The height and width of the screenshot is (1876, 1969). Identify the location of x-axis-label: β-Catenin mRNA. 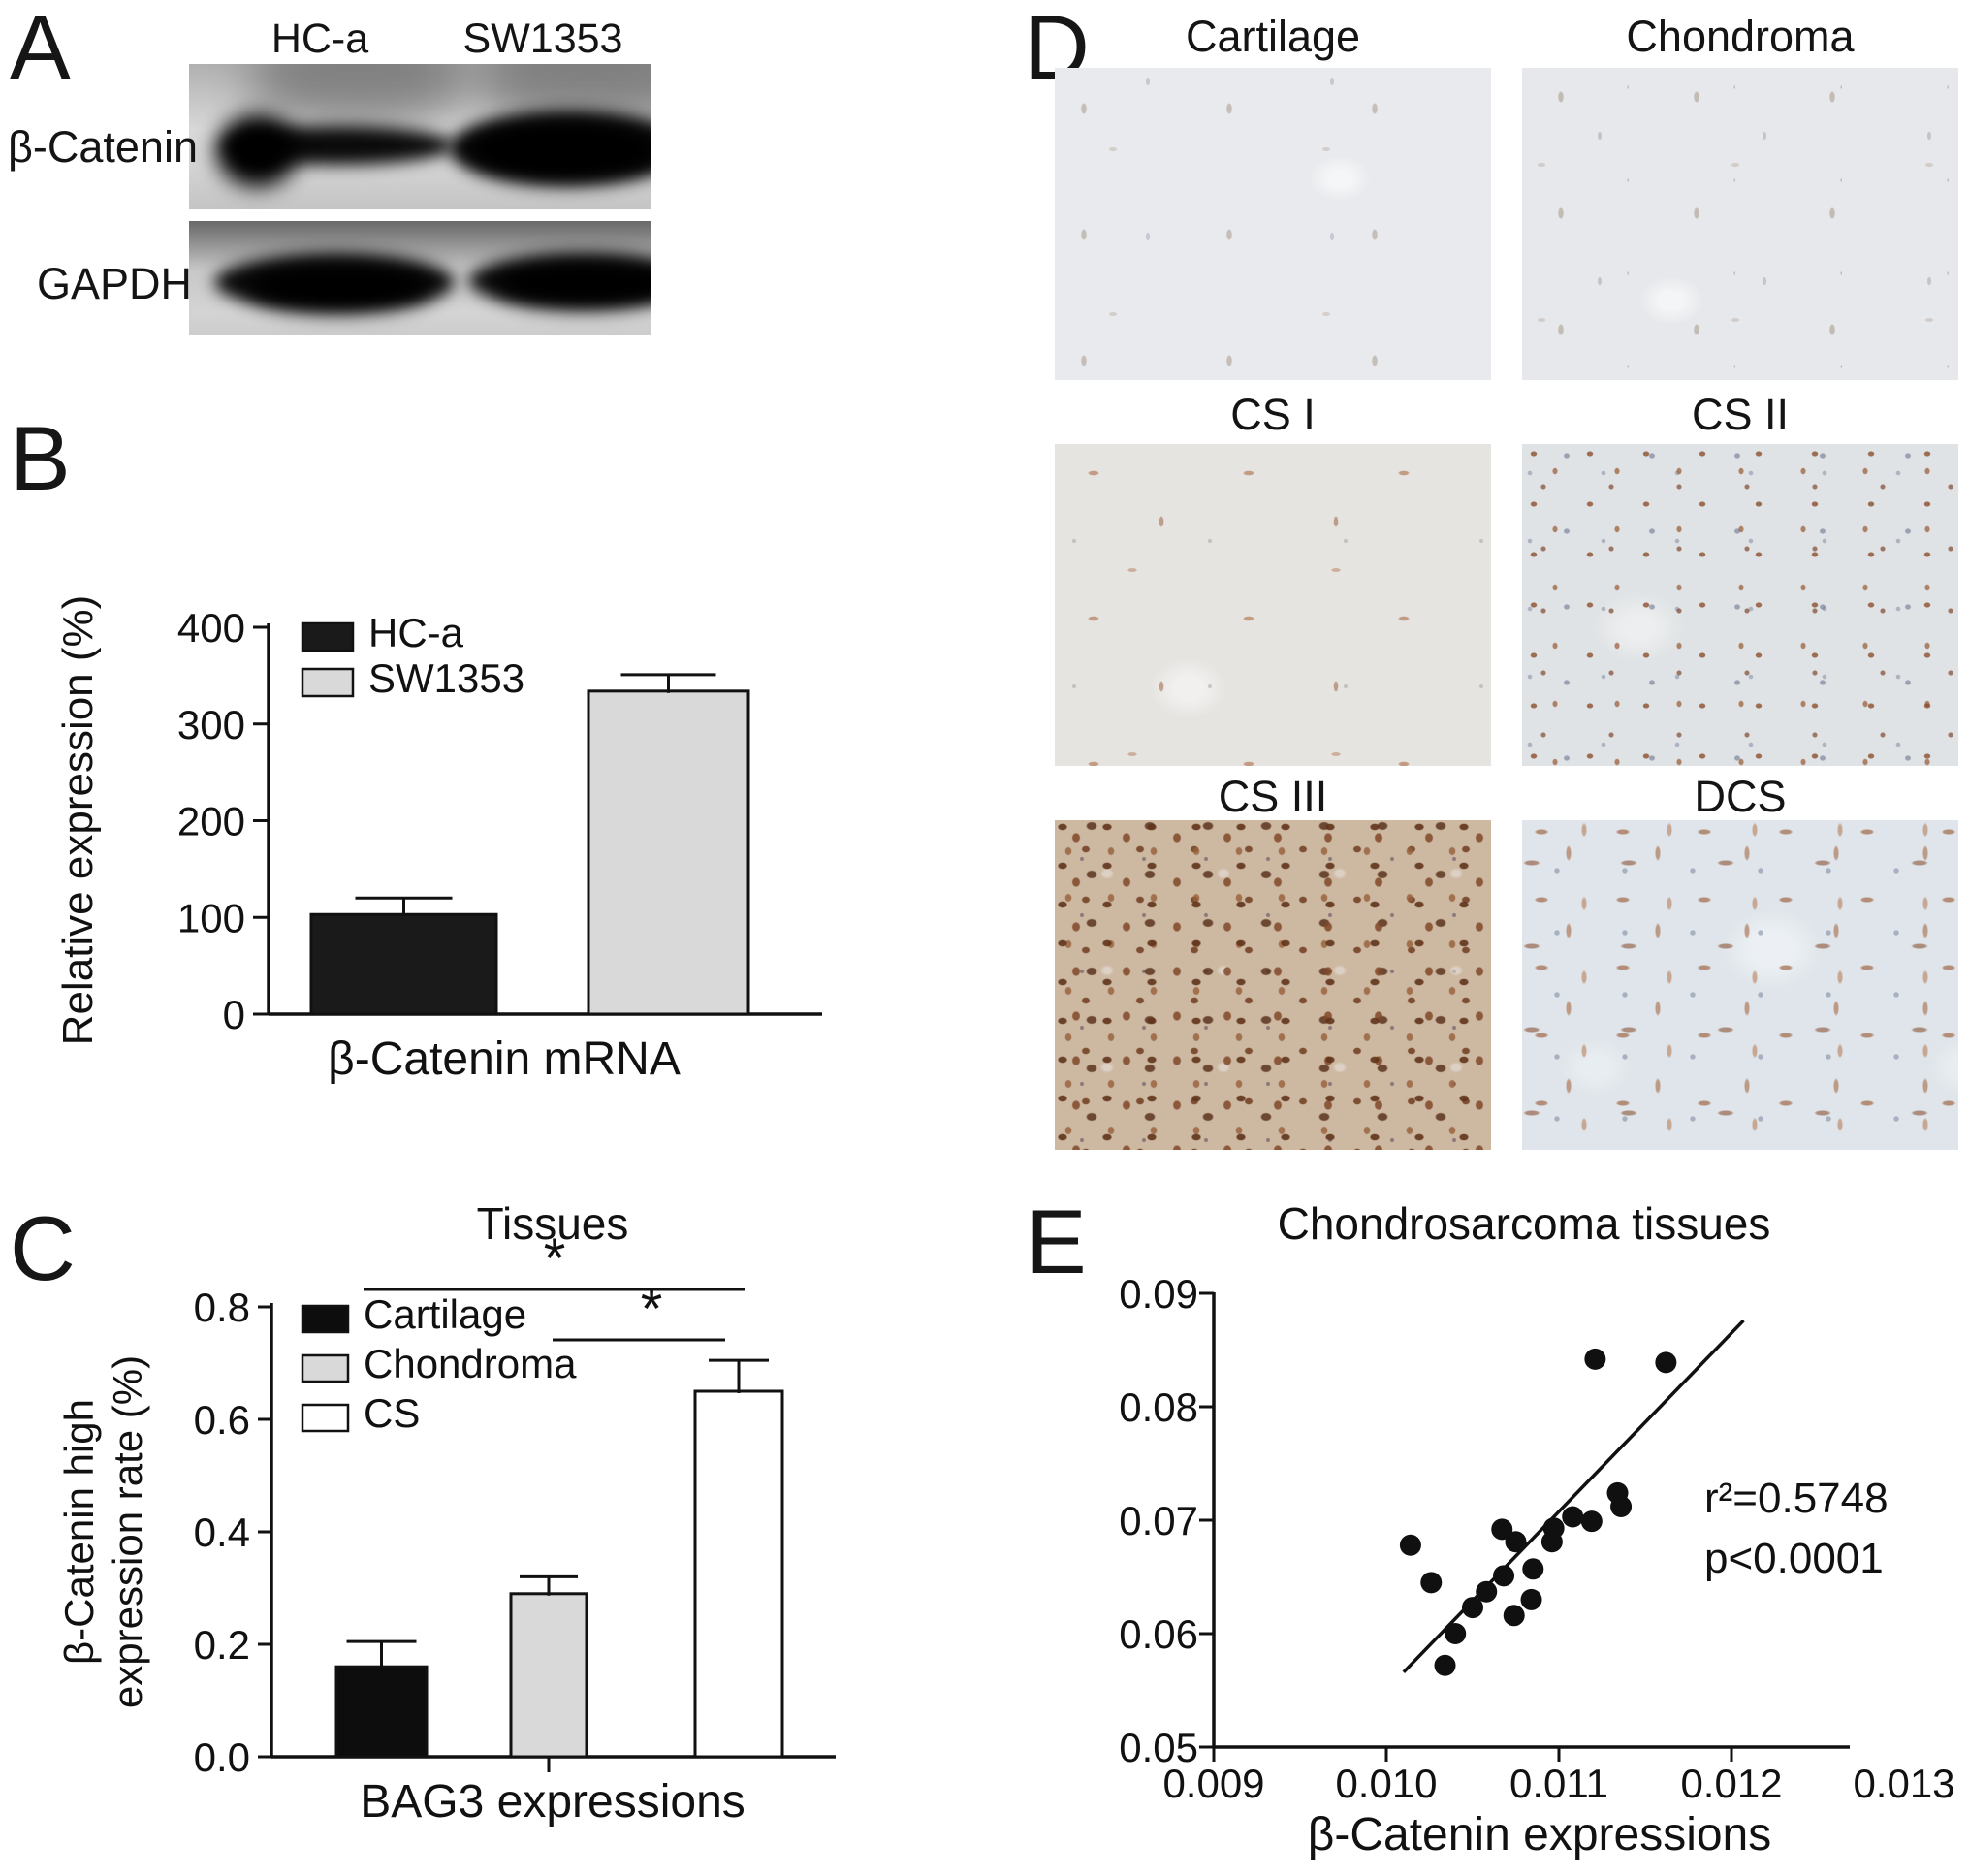
(504, 1059).